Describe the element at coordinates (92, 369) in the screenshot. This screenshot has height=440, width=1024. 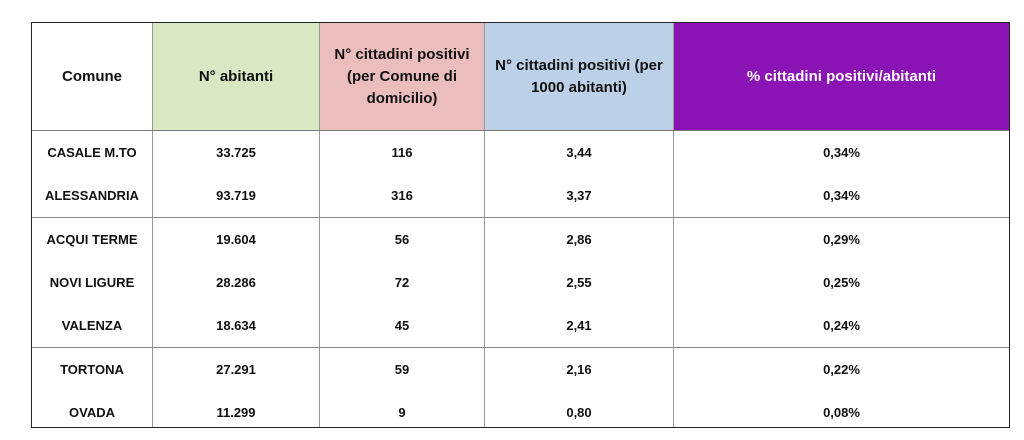
I see `cell-comune: TORTONA` at that location.